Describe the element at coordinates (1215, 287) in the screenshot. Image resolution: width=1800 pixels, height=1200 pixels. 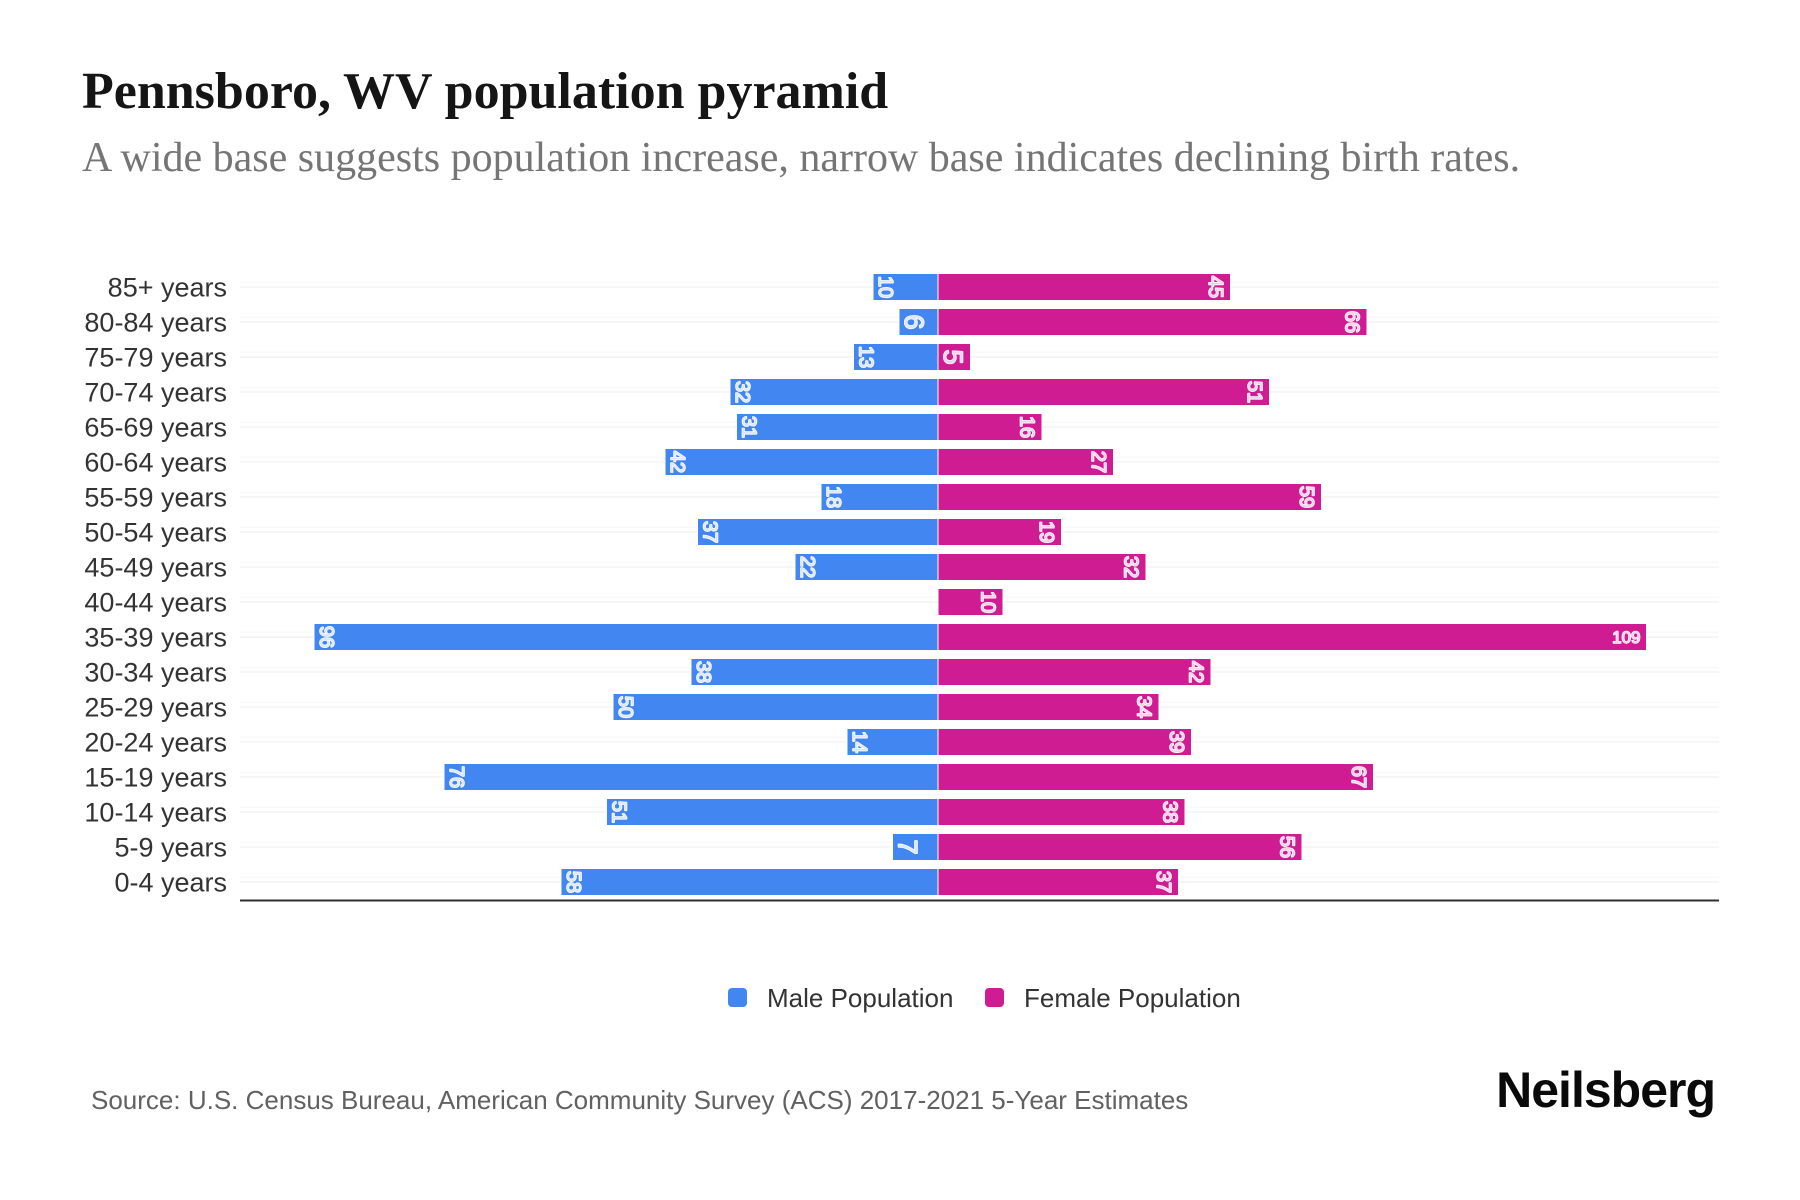
I see `svg-text: 45` at that location.